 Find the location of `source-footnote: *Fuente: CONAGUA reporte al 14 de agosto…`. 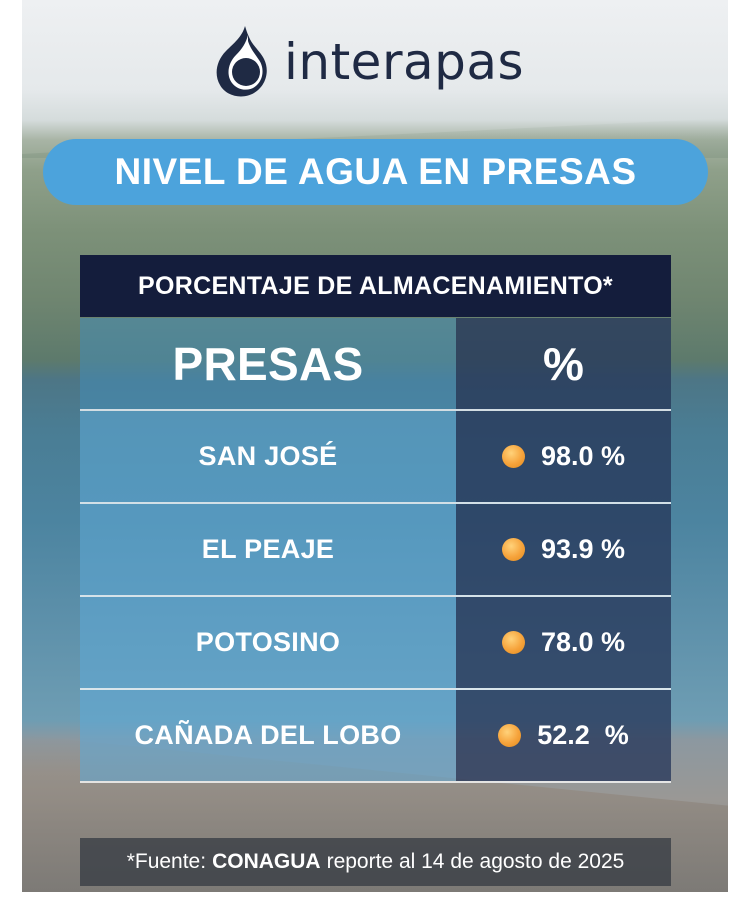

source-footnote: *Fuente: CONAGUA reporte al 14 de agosto… is located at coordinates (375, 862).